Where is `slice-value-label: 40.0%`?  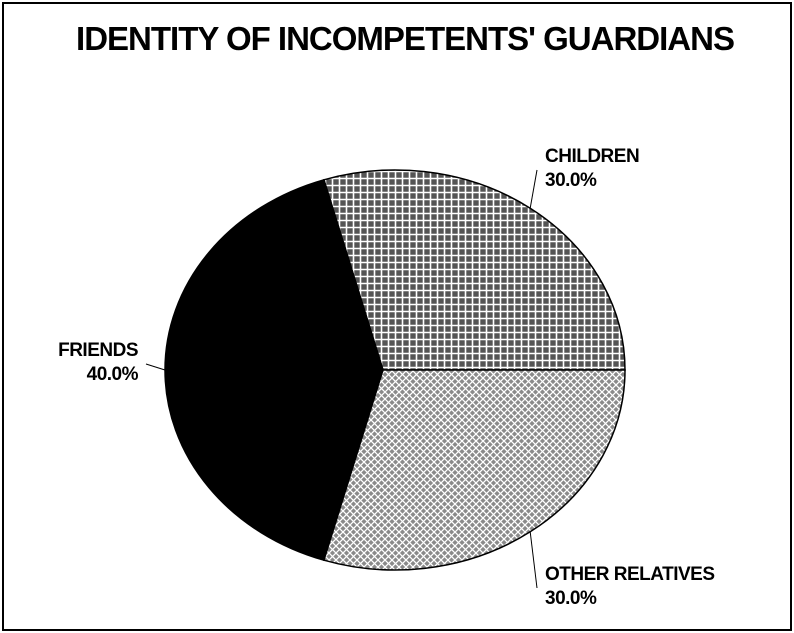 slice-value-label: 40.0% is located at coordinates (113, 374).